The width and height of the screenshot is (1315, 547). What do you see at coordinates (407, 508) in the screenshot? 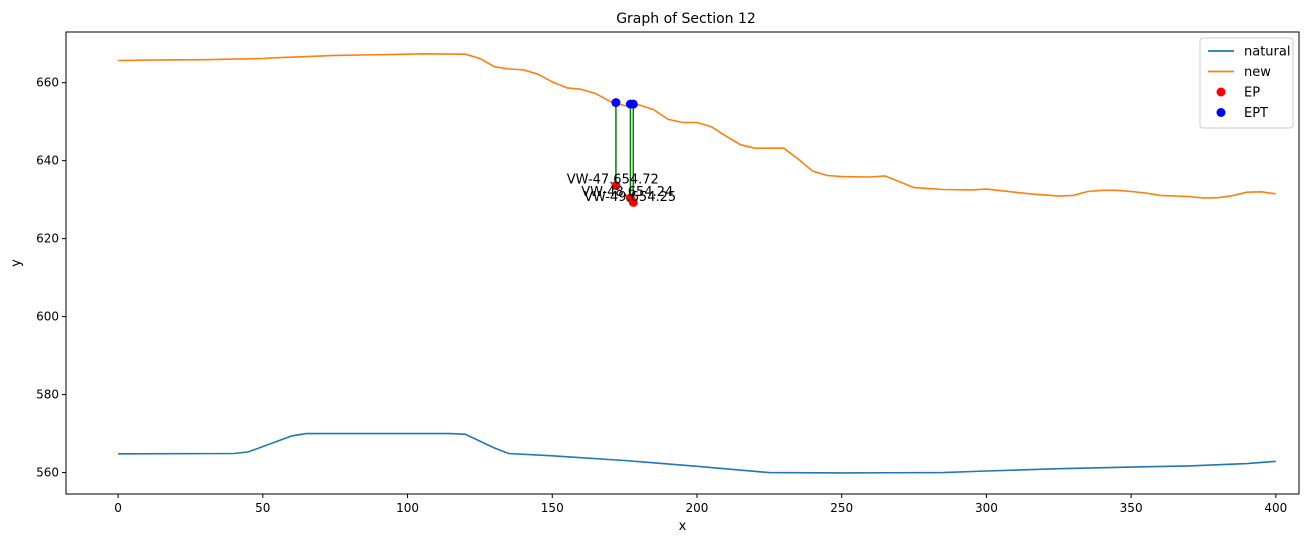
I see `x-tick-label: 100` at bounding box center [407, 508].